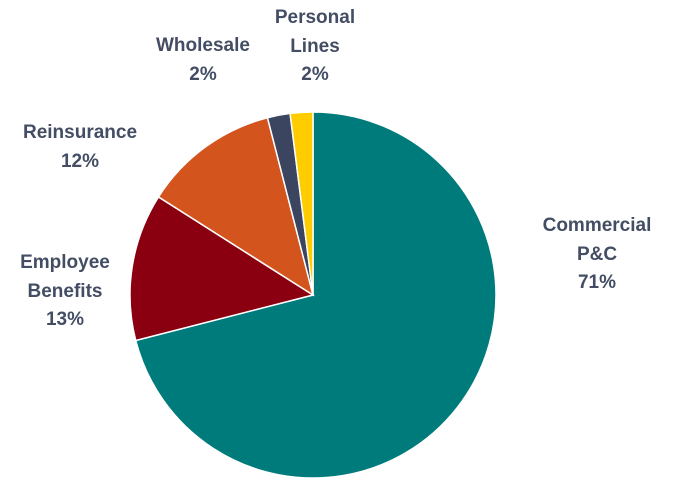 Image resolution: width=677 pixels, height=480 pixels. I want to click on slice-label: Personal Lines 2%, so click(315, 47).